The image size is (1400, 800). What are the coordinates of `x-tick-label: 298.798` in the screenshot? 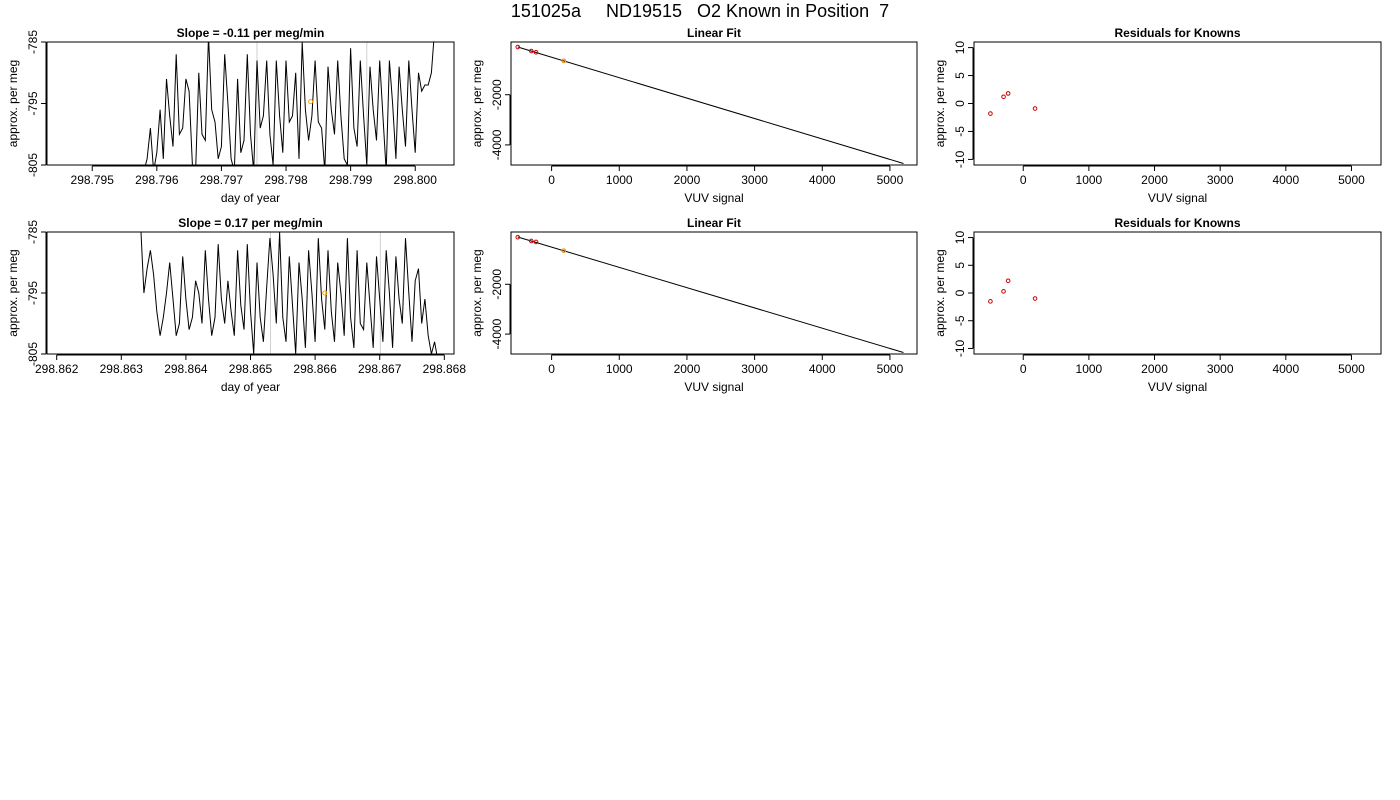 It's located at (286, 180).